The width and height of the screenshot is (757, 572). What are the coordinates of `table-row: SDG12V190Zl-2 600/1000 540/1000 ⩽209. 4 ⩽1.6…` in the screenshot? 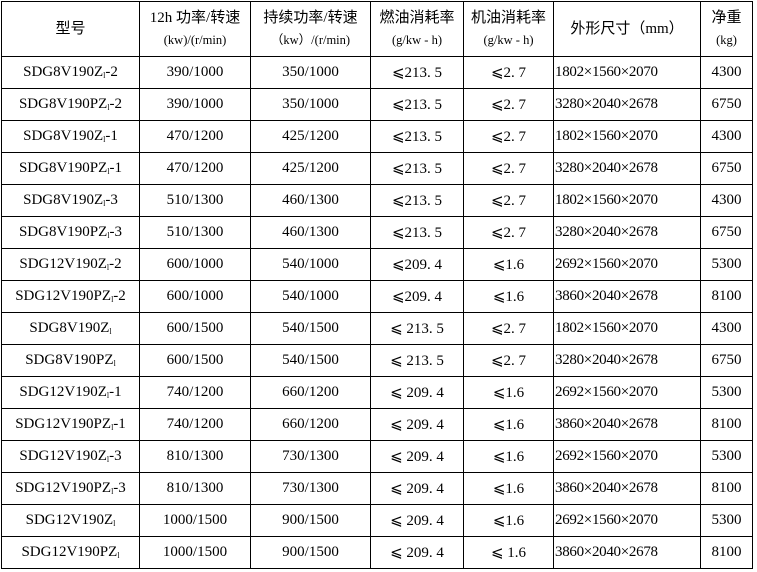 It's located at (377, 264).